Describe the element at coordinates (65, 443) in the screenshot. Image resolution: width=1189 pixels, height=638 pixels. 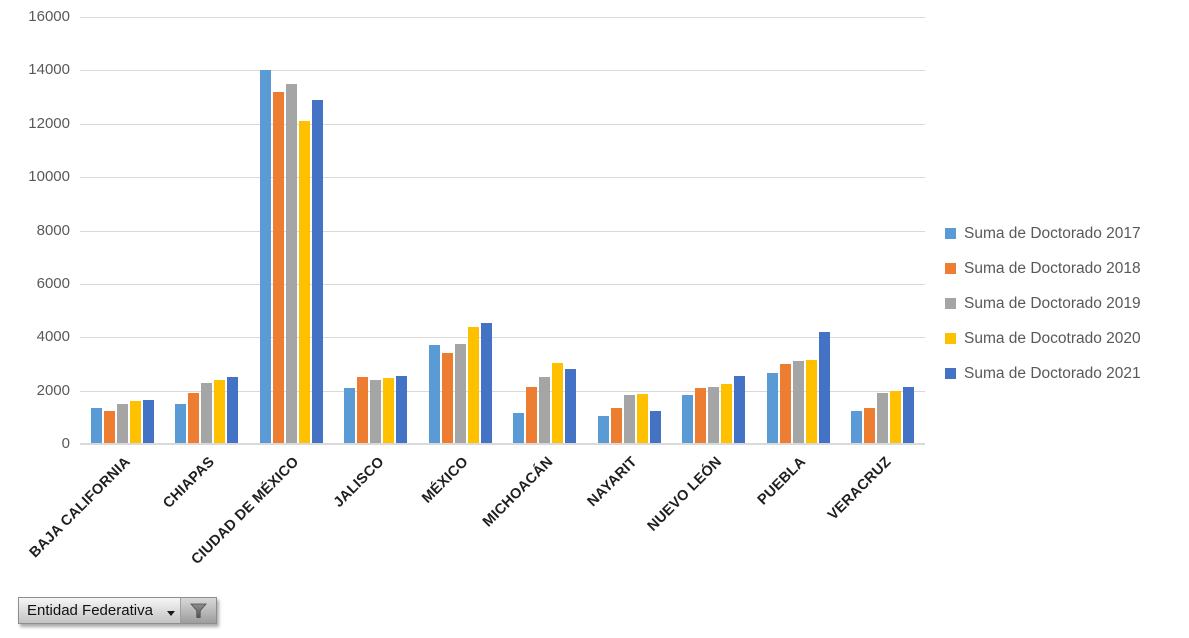
I see `y-axis-tick-label: 0` at that location.